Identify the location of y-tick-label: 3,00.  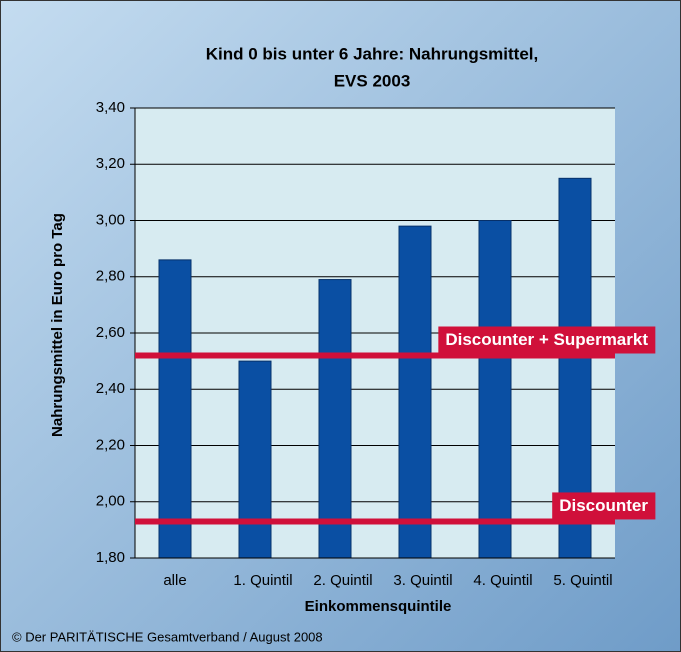
(110, 219).